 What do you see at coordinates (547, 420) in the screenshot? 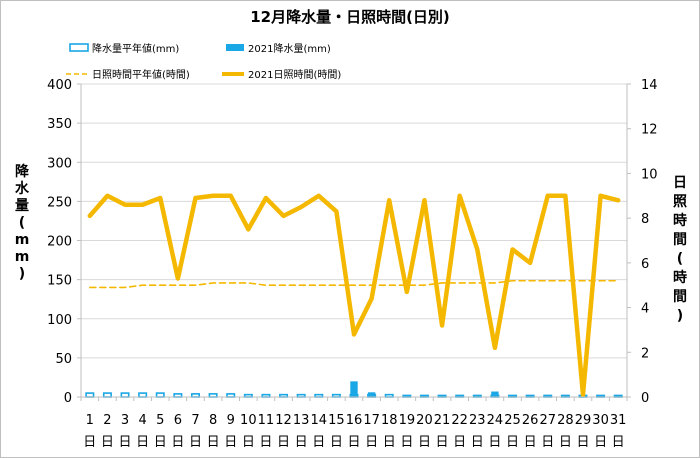
I see `x-tick-label-27: 27` at bounding box center [547, 420].